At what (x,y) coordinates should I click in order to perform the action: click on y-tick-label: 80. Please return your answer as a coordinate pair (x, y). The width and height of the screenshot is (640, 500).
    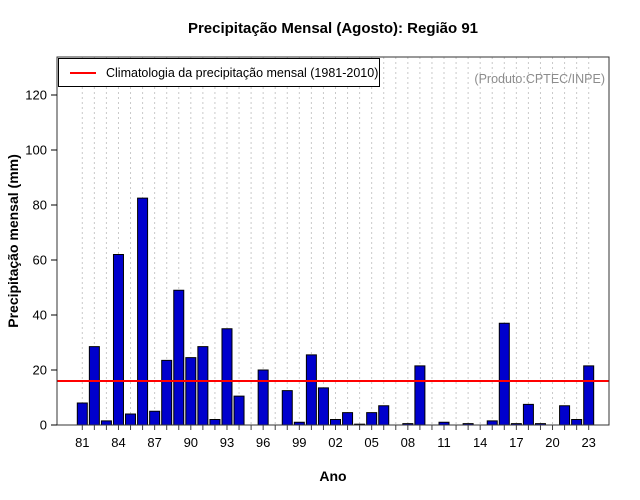
    Looking at the image, I should click on (40, 205).